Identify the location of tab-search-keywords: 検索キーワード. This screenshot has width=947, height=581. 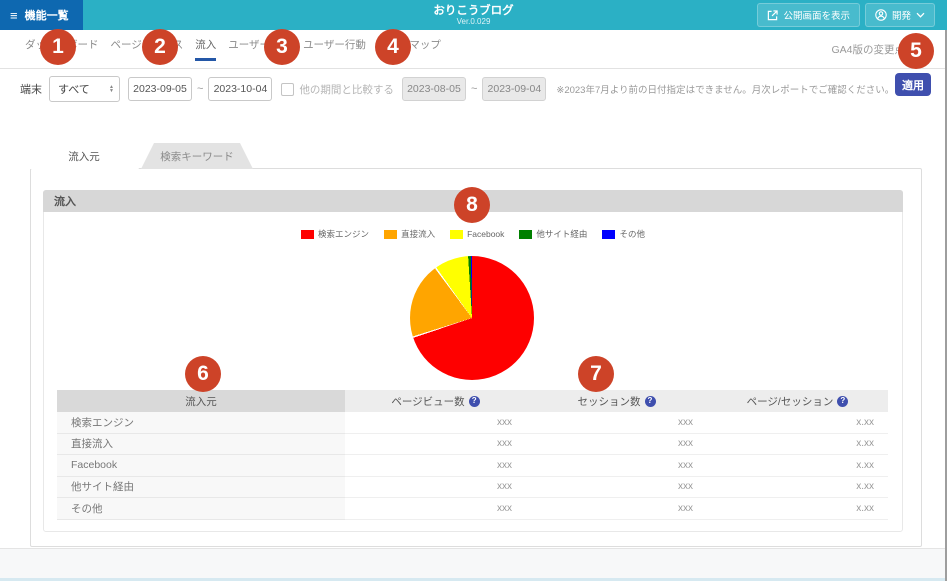
(197, 156).